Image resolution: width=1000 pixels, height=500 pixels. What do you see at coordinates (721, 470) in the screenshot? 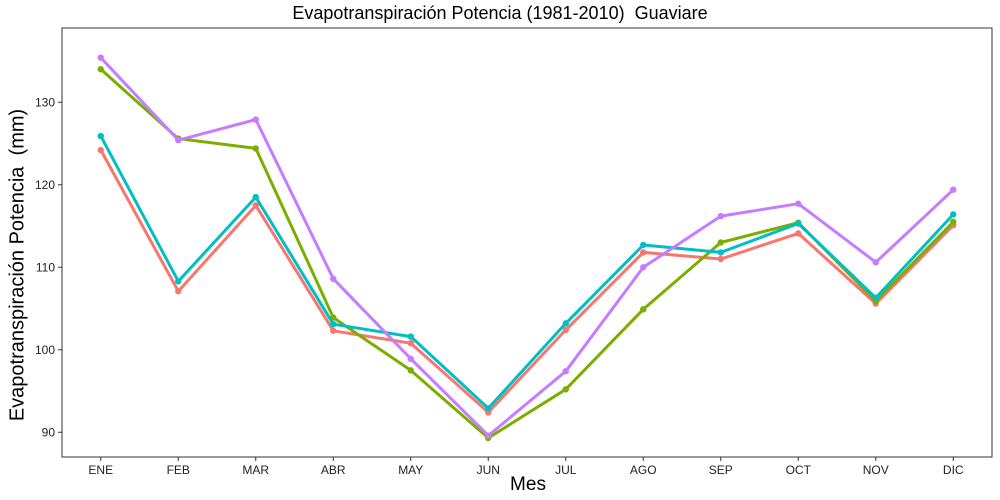
I see `x-tick-label: SEP` at bounding box center [721, 470].